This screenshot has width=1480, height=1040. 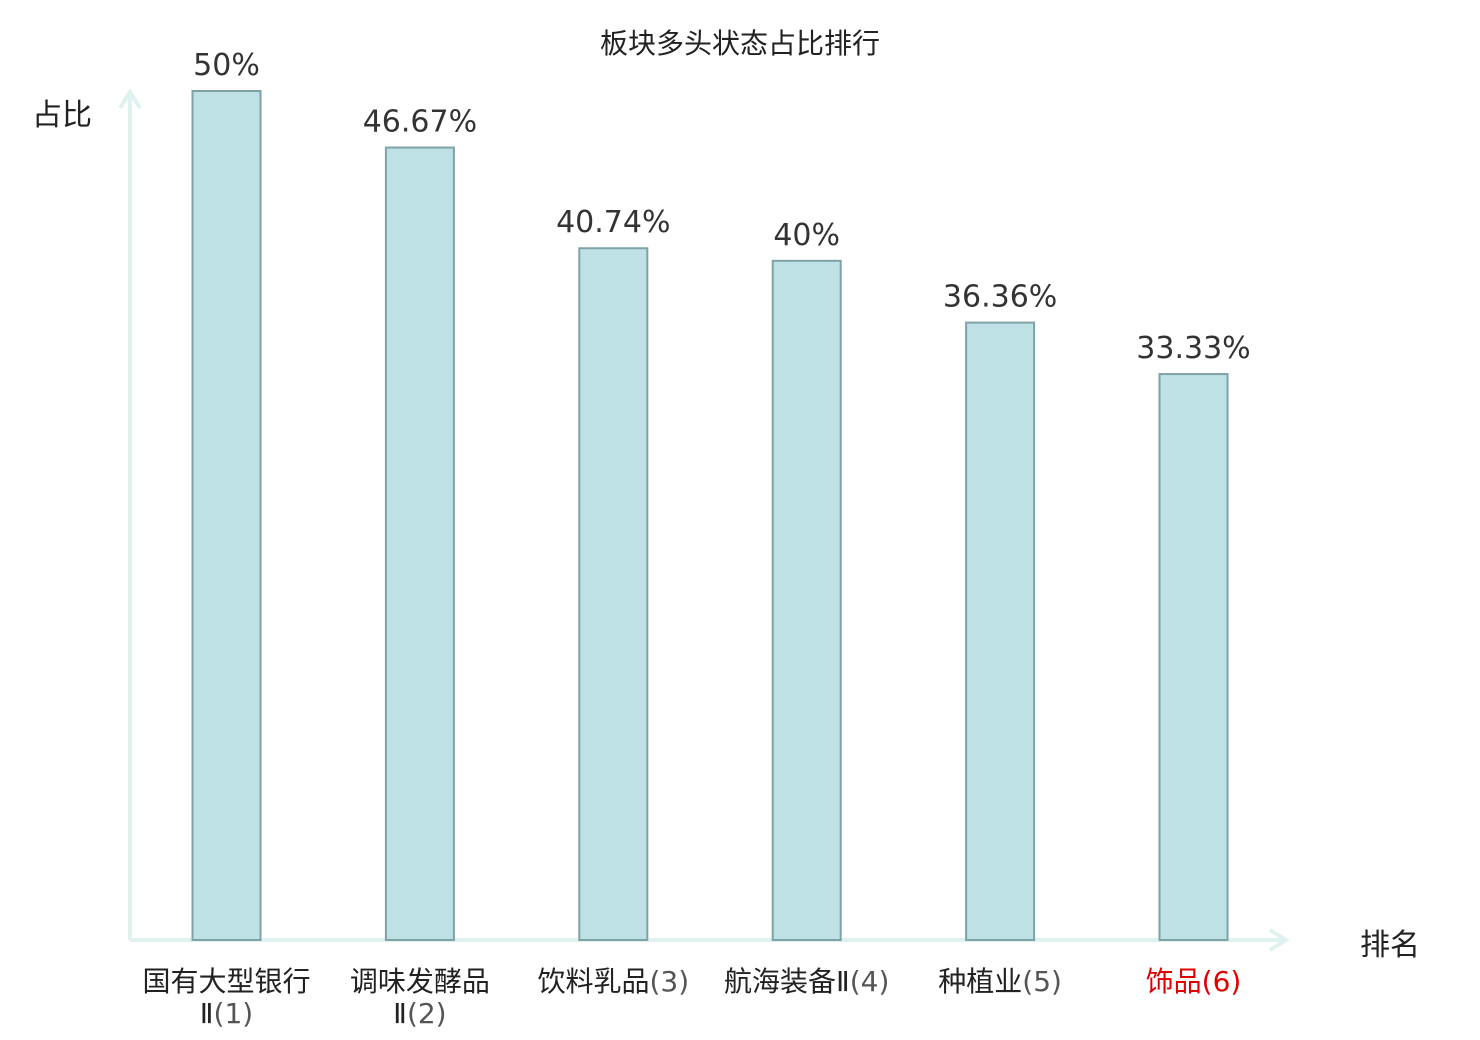 I want to click on value-label-1: 50%, so click(x=226, y=65).